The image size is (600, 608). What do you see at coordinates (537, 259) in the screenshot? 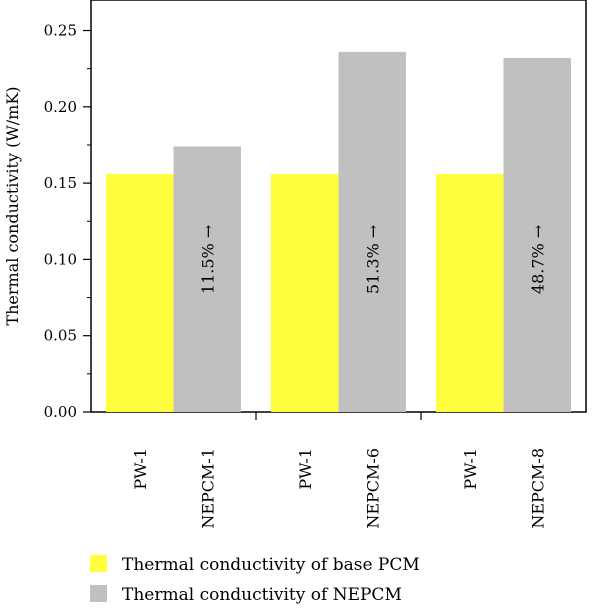
I see `improvement-annotation: 48.7% →` at bounding box center [537, 259].